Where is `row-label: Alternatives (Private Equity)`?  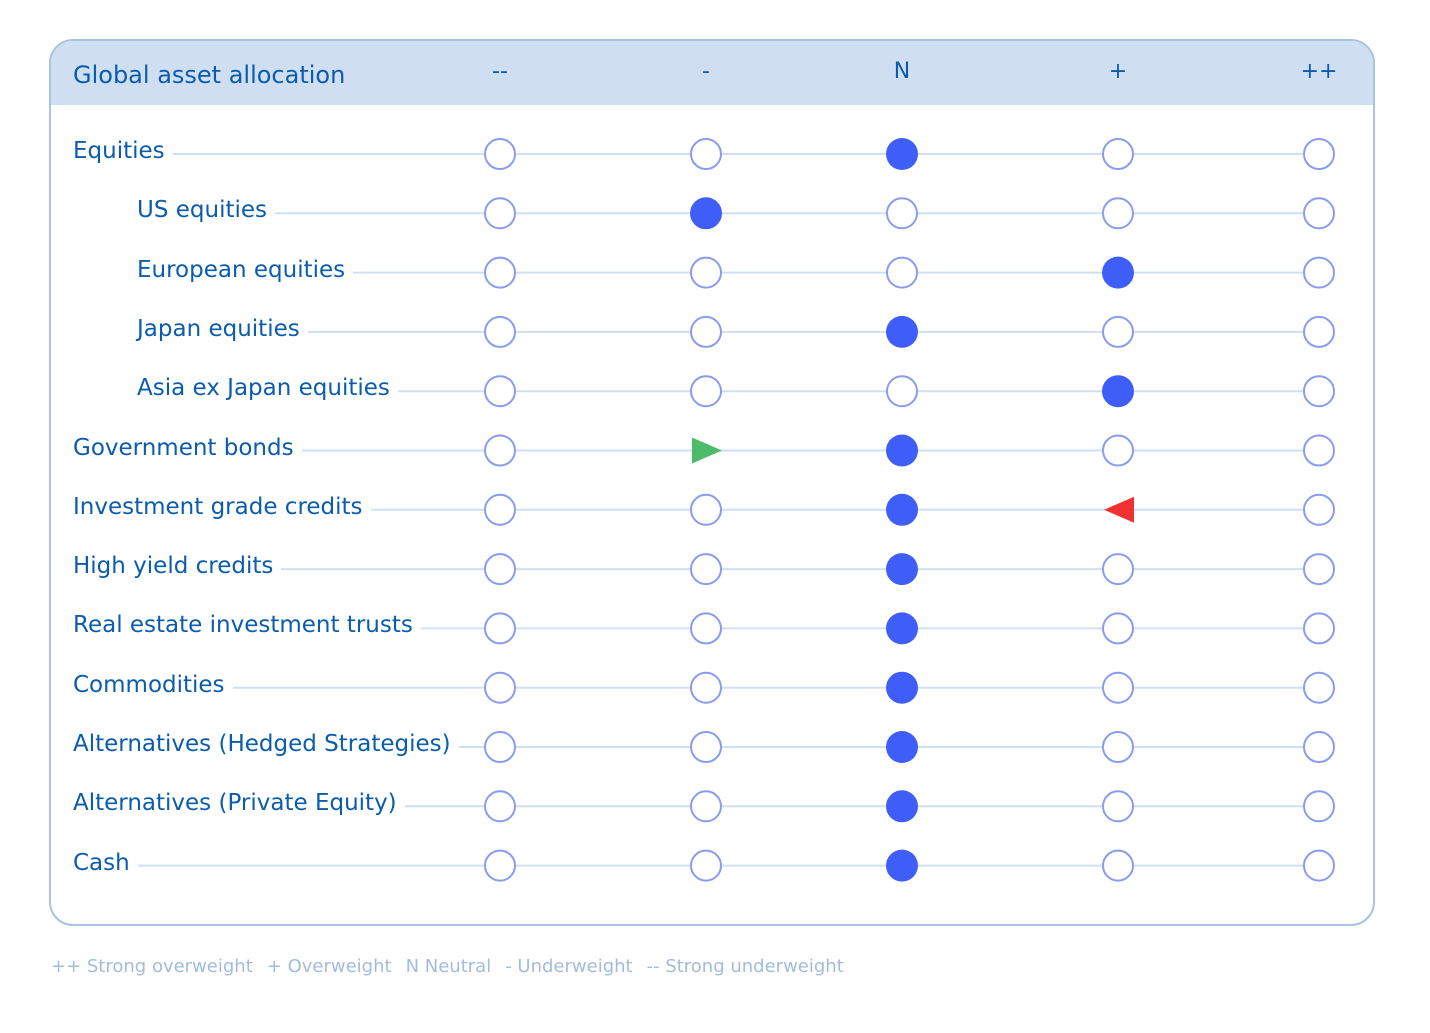
row-label: Alternatives (Private Equity) is located at coordinates (239, 803).